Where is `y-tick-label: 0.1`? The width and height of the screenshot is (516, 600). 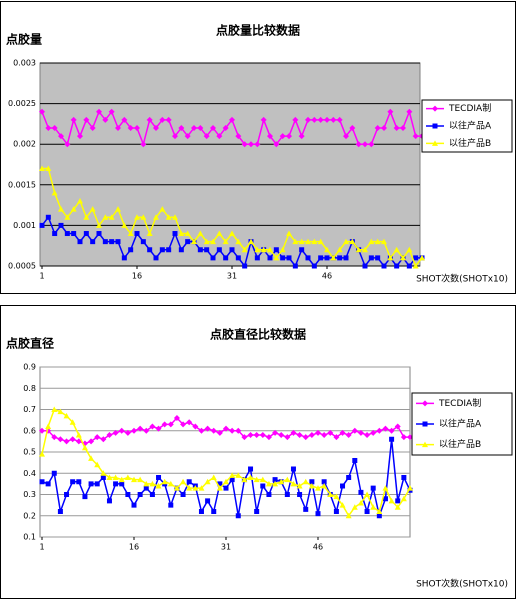 y-tick-label: 0.1 is located at coordinates (29, 537).